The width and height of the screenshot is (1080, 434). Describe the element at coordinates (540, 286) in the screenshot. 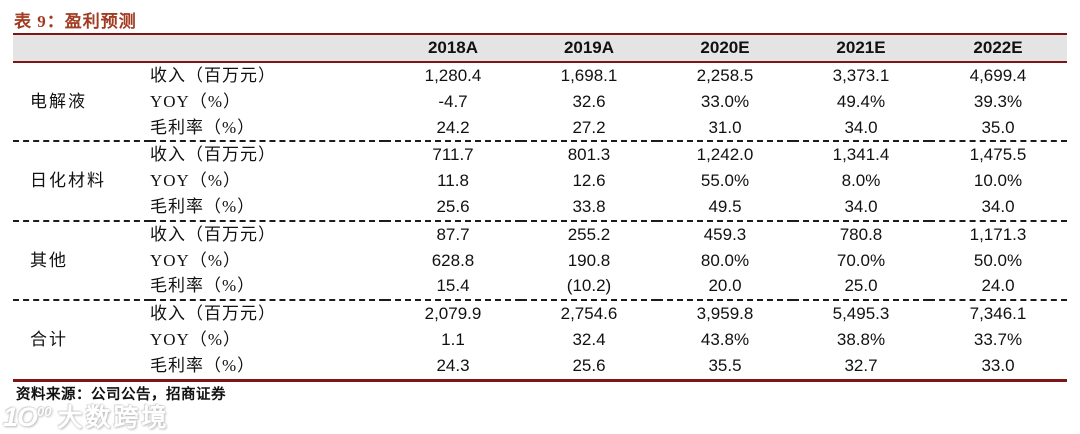

I see `table-row: 毛利率（%） 15.4 (10.2) 20.0 25.0 24.0` at that location.